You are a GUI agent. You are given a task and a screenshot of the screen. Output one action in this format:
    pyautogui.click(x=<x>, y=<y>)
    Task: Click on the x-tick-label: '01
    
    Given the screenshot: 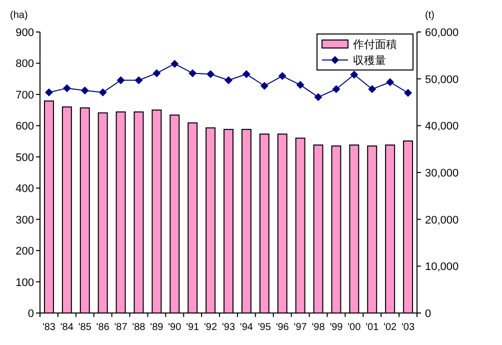 What is the action you would take?
    pyautogui.click(x=373, y=327)
    